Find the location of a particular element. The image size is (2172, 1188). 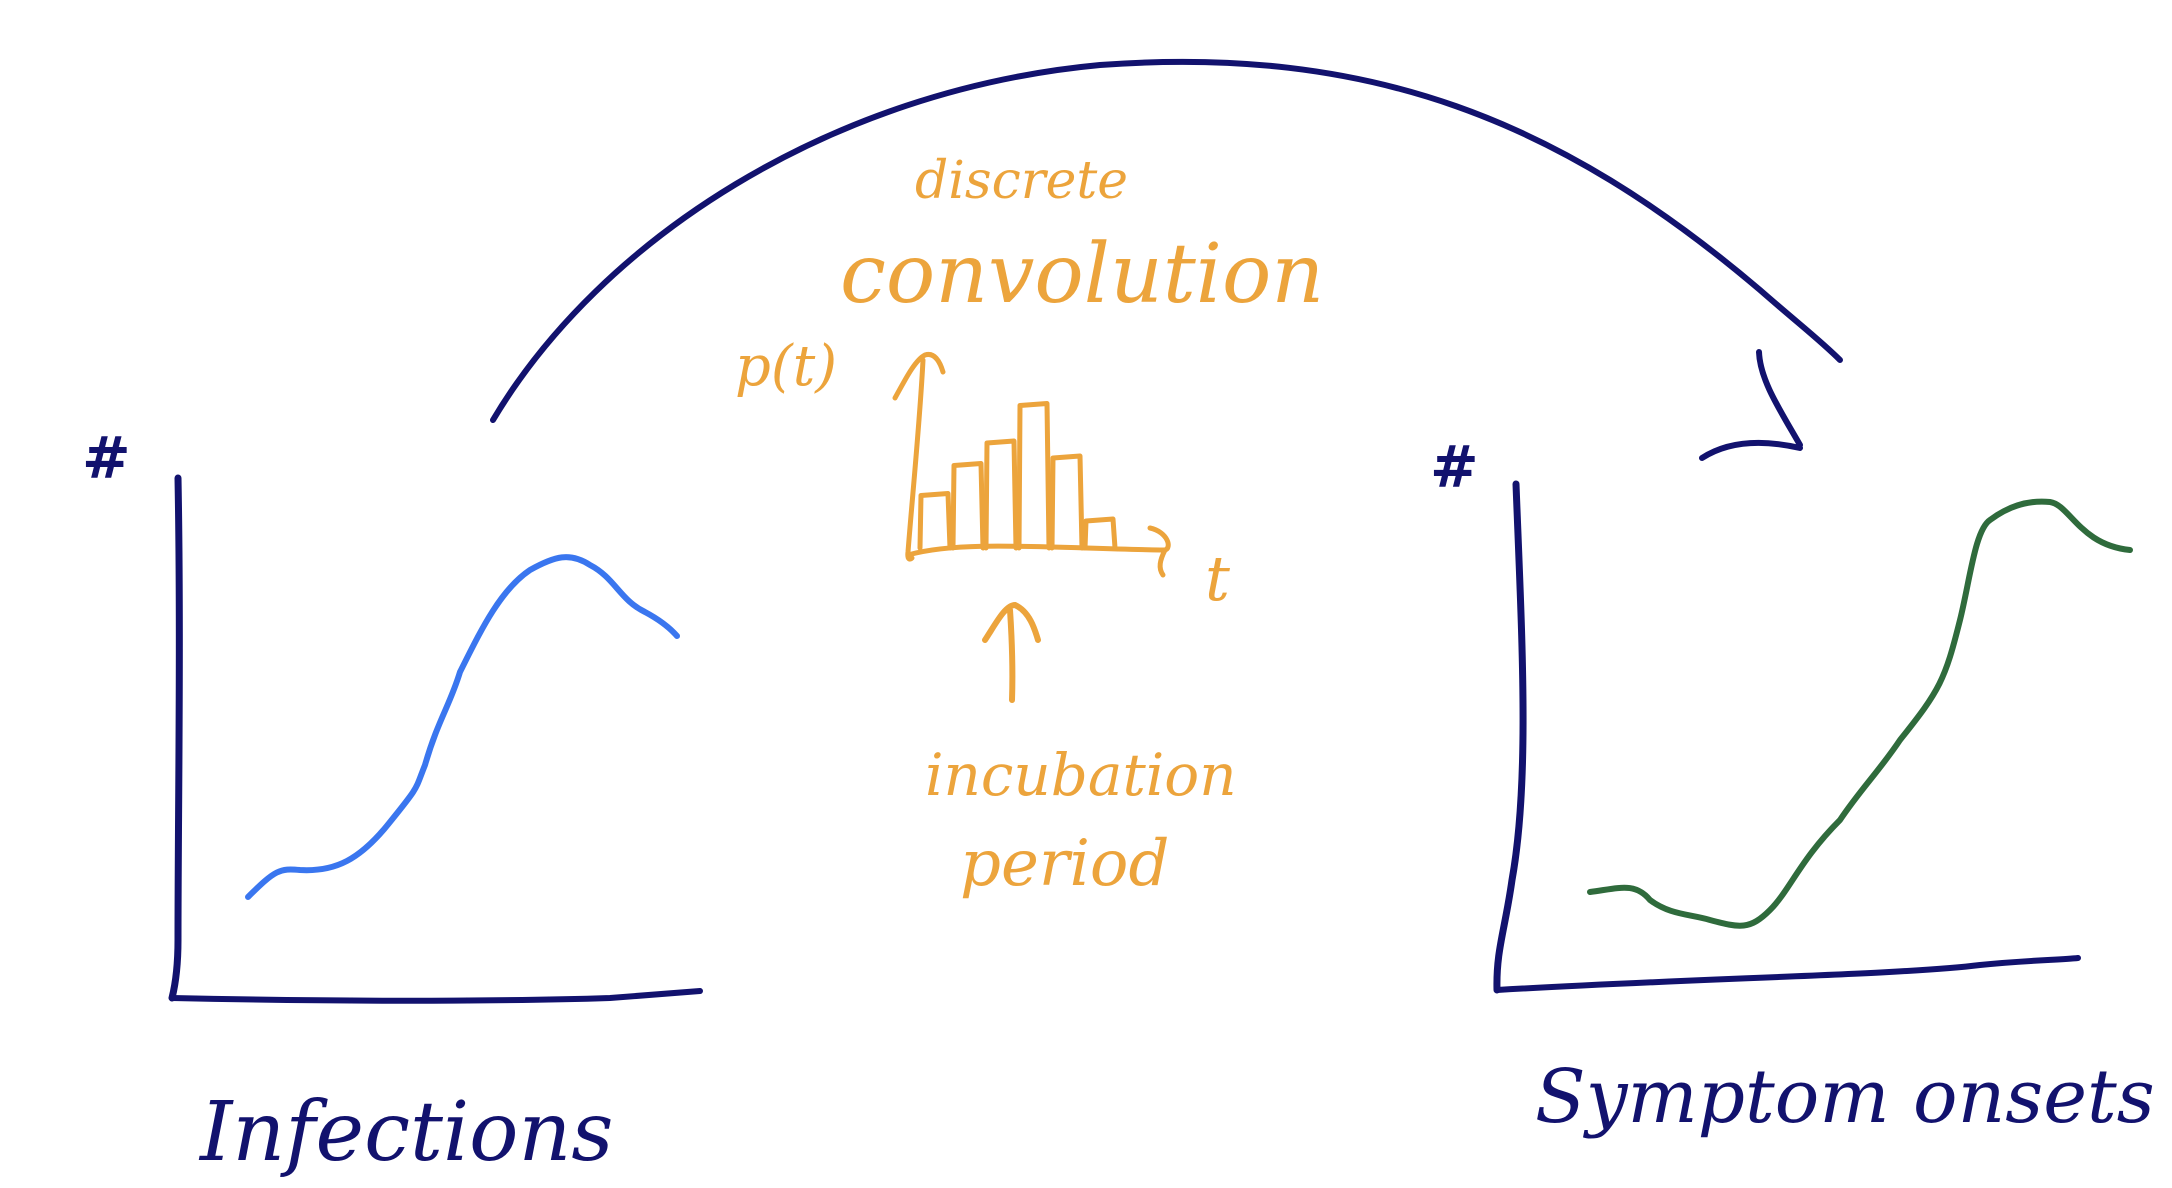

onsets-y-axis-symbol: # is located at coordinates (1454, 467).